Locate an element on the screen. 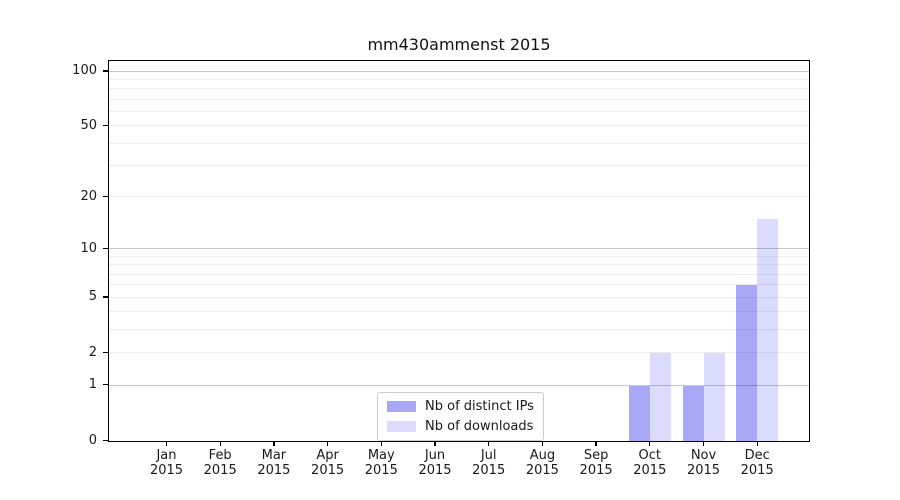  legend: Nb of distinct IPs Nb of downloads is located at coordinates (460, 416).